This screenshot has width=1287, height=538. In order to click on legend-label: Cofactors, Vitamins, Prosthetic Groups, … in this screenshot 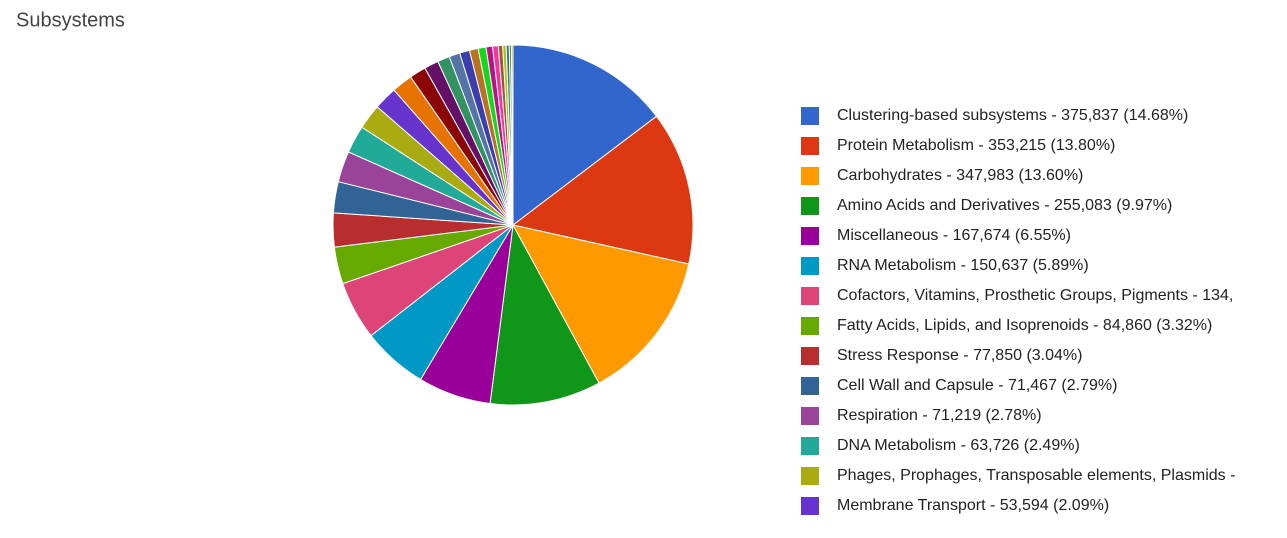, I will do `click(1012, 295)`.